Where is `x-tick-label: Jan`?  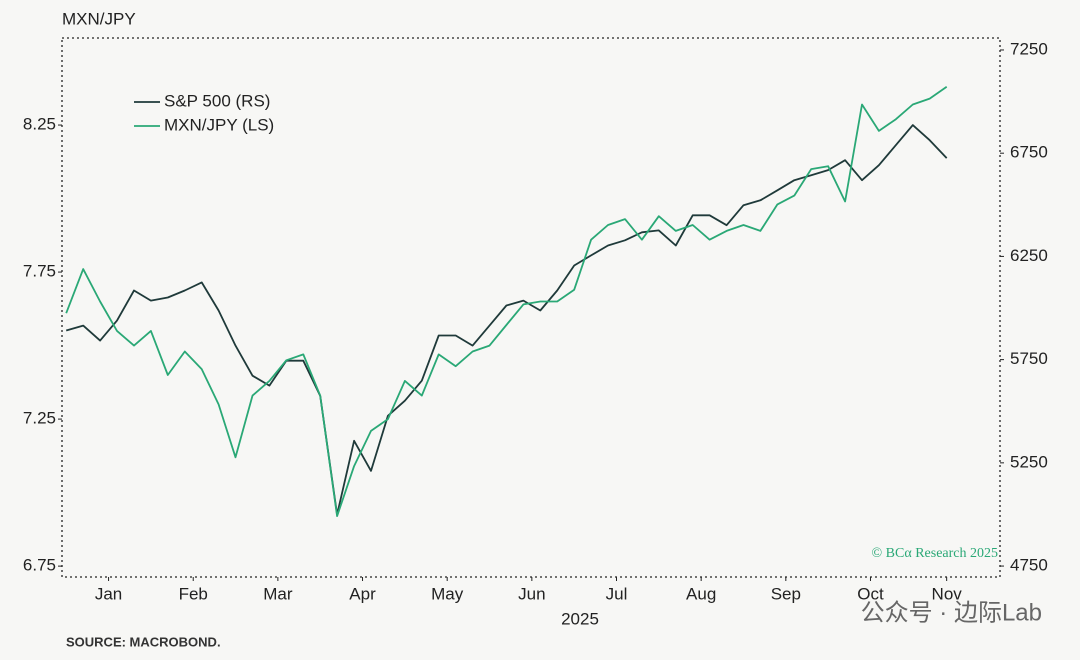
x-tick-label: Jan is located at coordinates (108, 593).